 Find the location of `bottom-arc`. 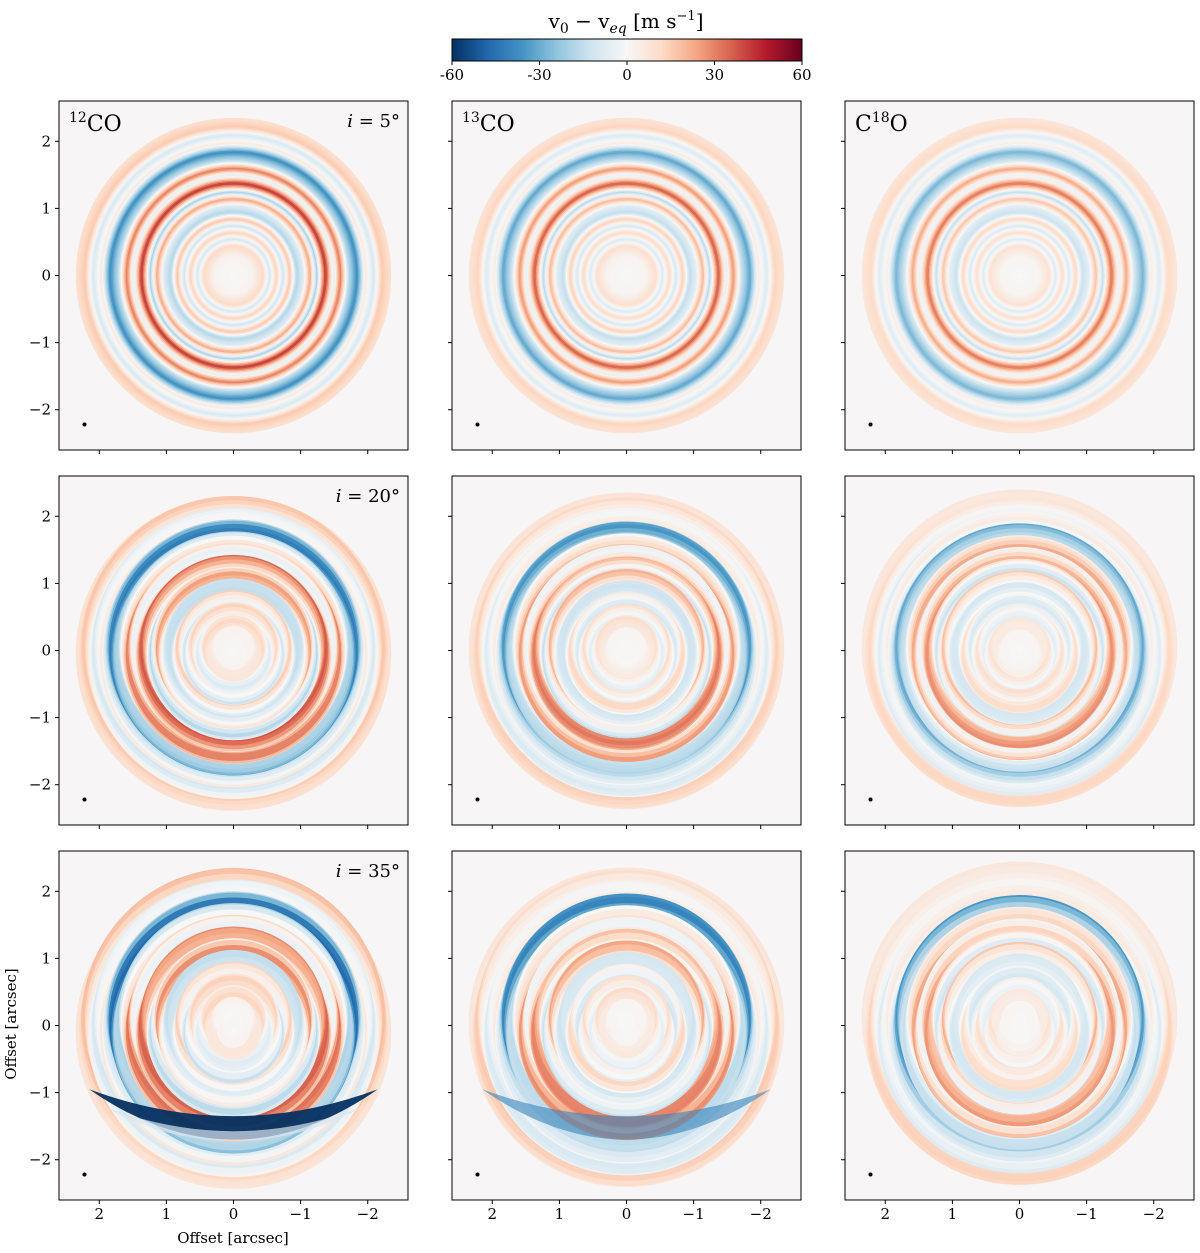

bottom-arc is located at coordinates (626, 1114).